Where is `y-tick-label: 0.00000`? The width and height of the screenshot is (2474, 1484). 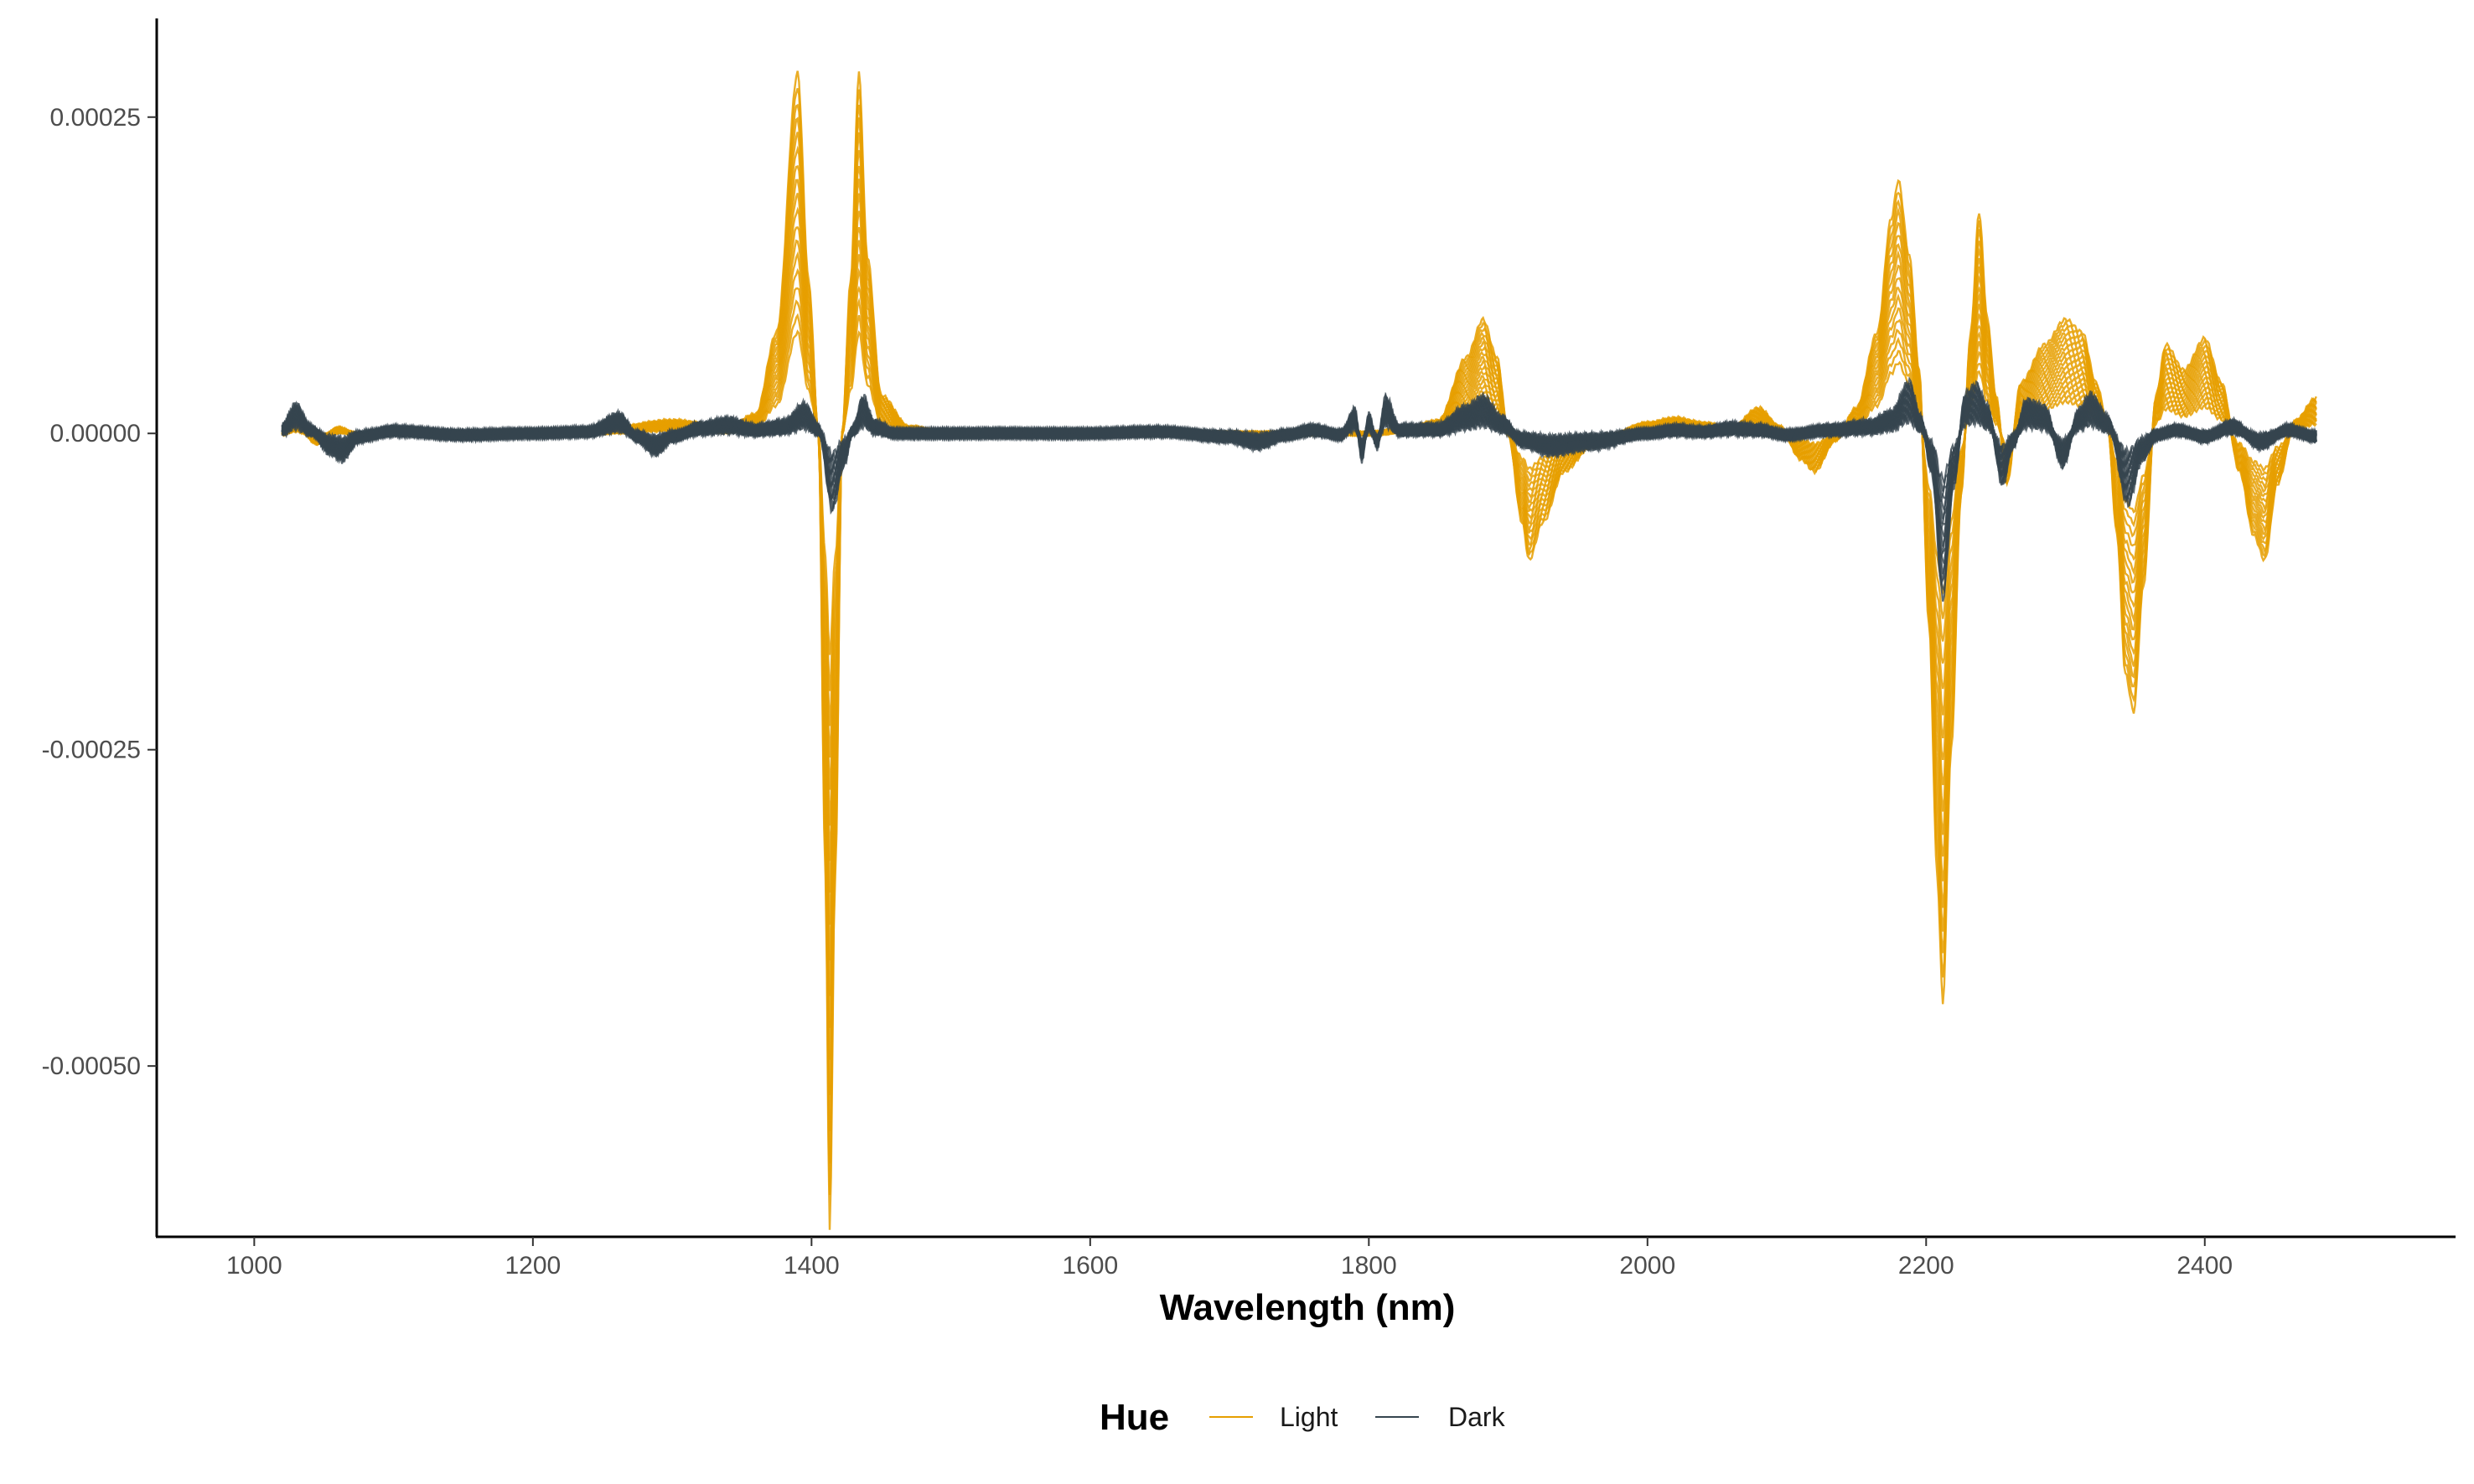
y-tick-label: 0.00000 is located at coordinates (95, 433).